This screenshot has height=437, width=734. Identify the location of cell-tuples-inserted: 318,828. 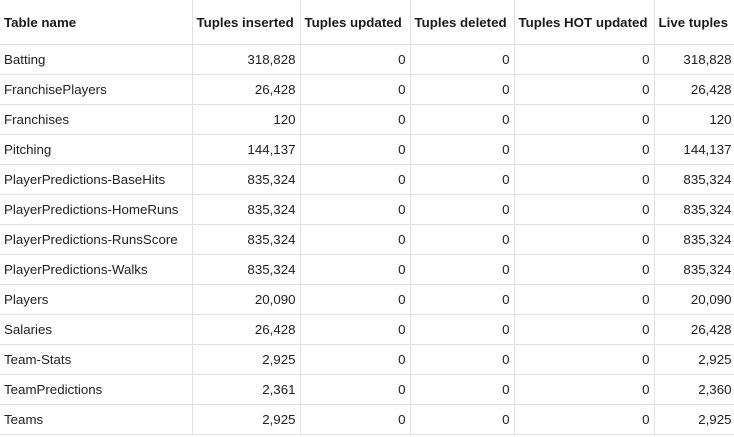
(246, 59).